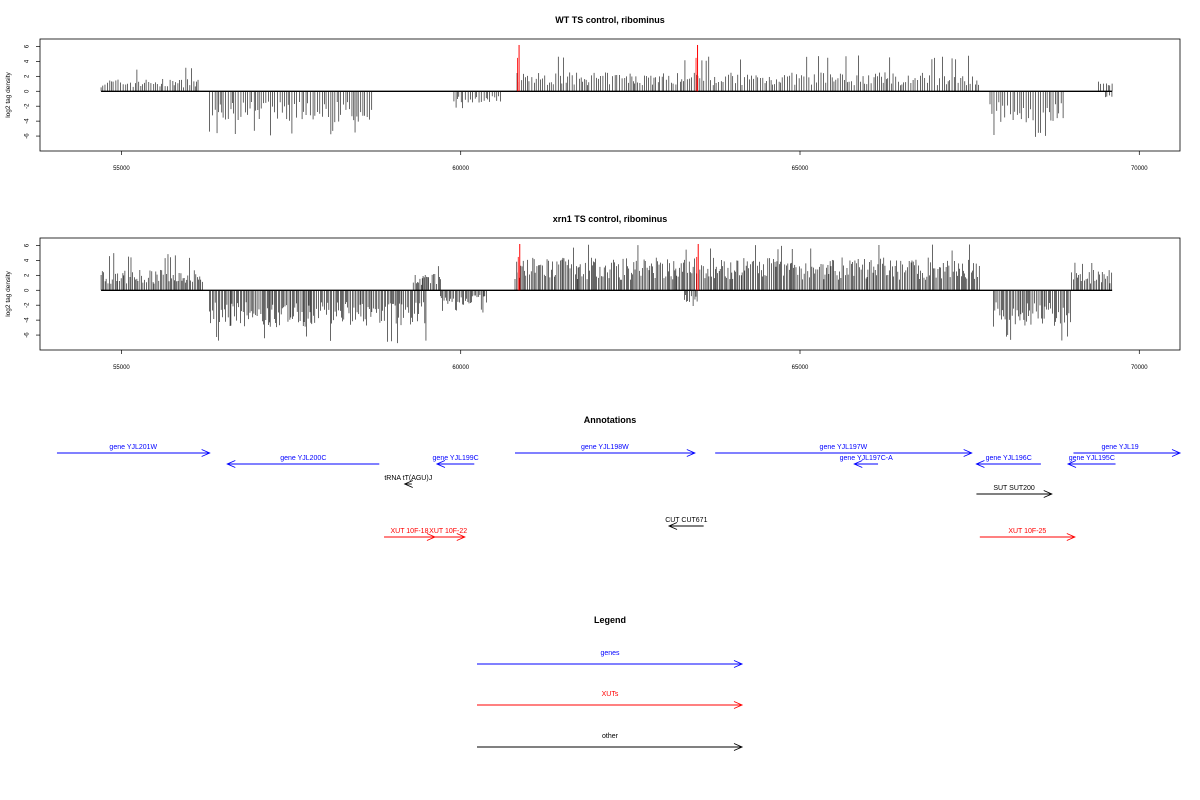 The image size is (1200, 800). What do you see at coordinates (610, 620) in the screenshot?
I see `legend-title: Legend` at bounding box center [610, 620].